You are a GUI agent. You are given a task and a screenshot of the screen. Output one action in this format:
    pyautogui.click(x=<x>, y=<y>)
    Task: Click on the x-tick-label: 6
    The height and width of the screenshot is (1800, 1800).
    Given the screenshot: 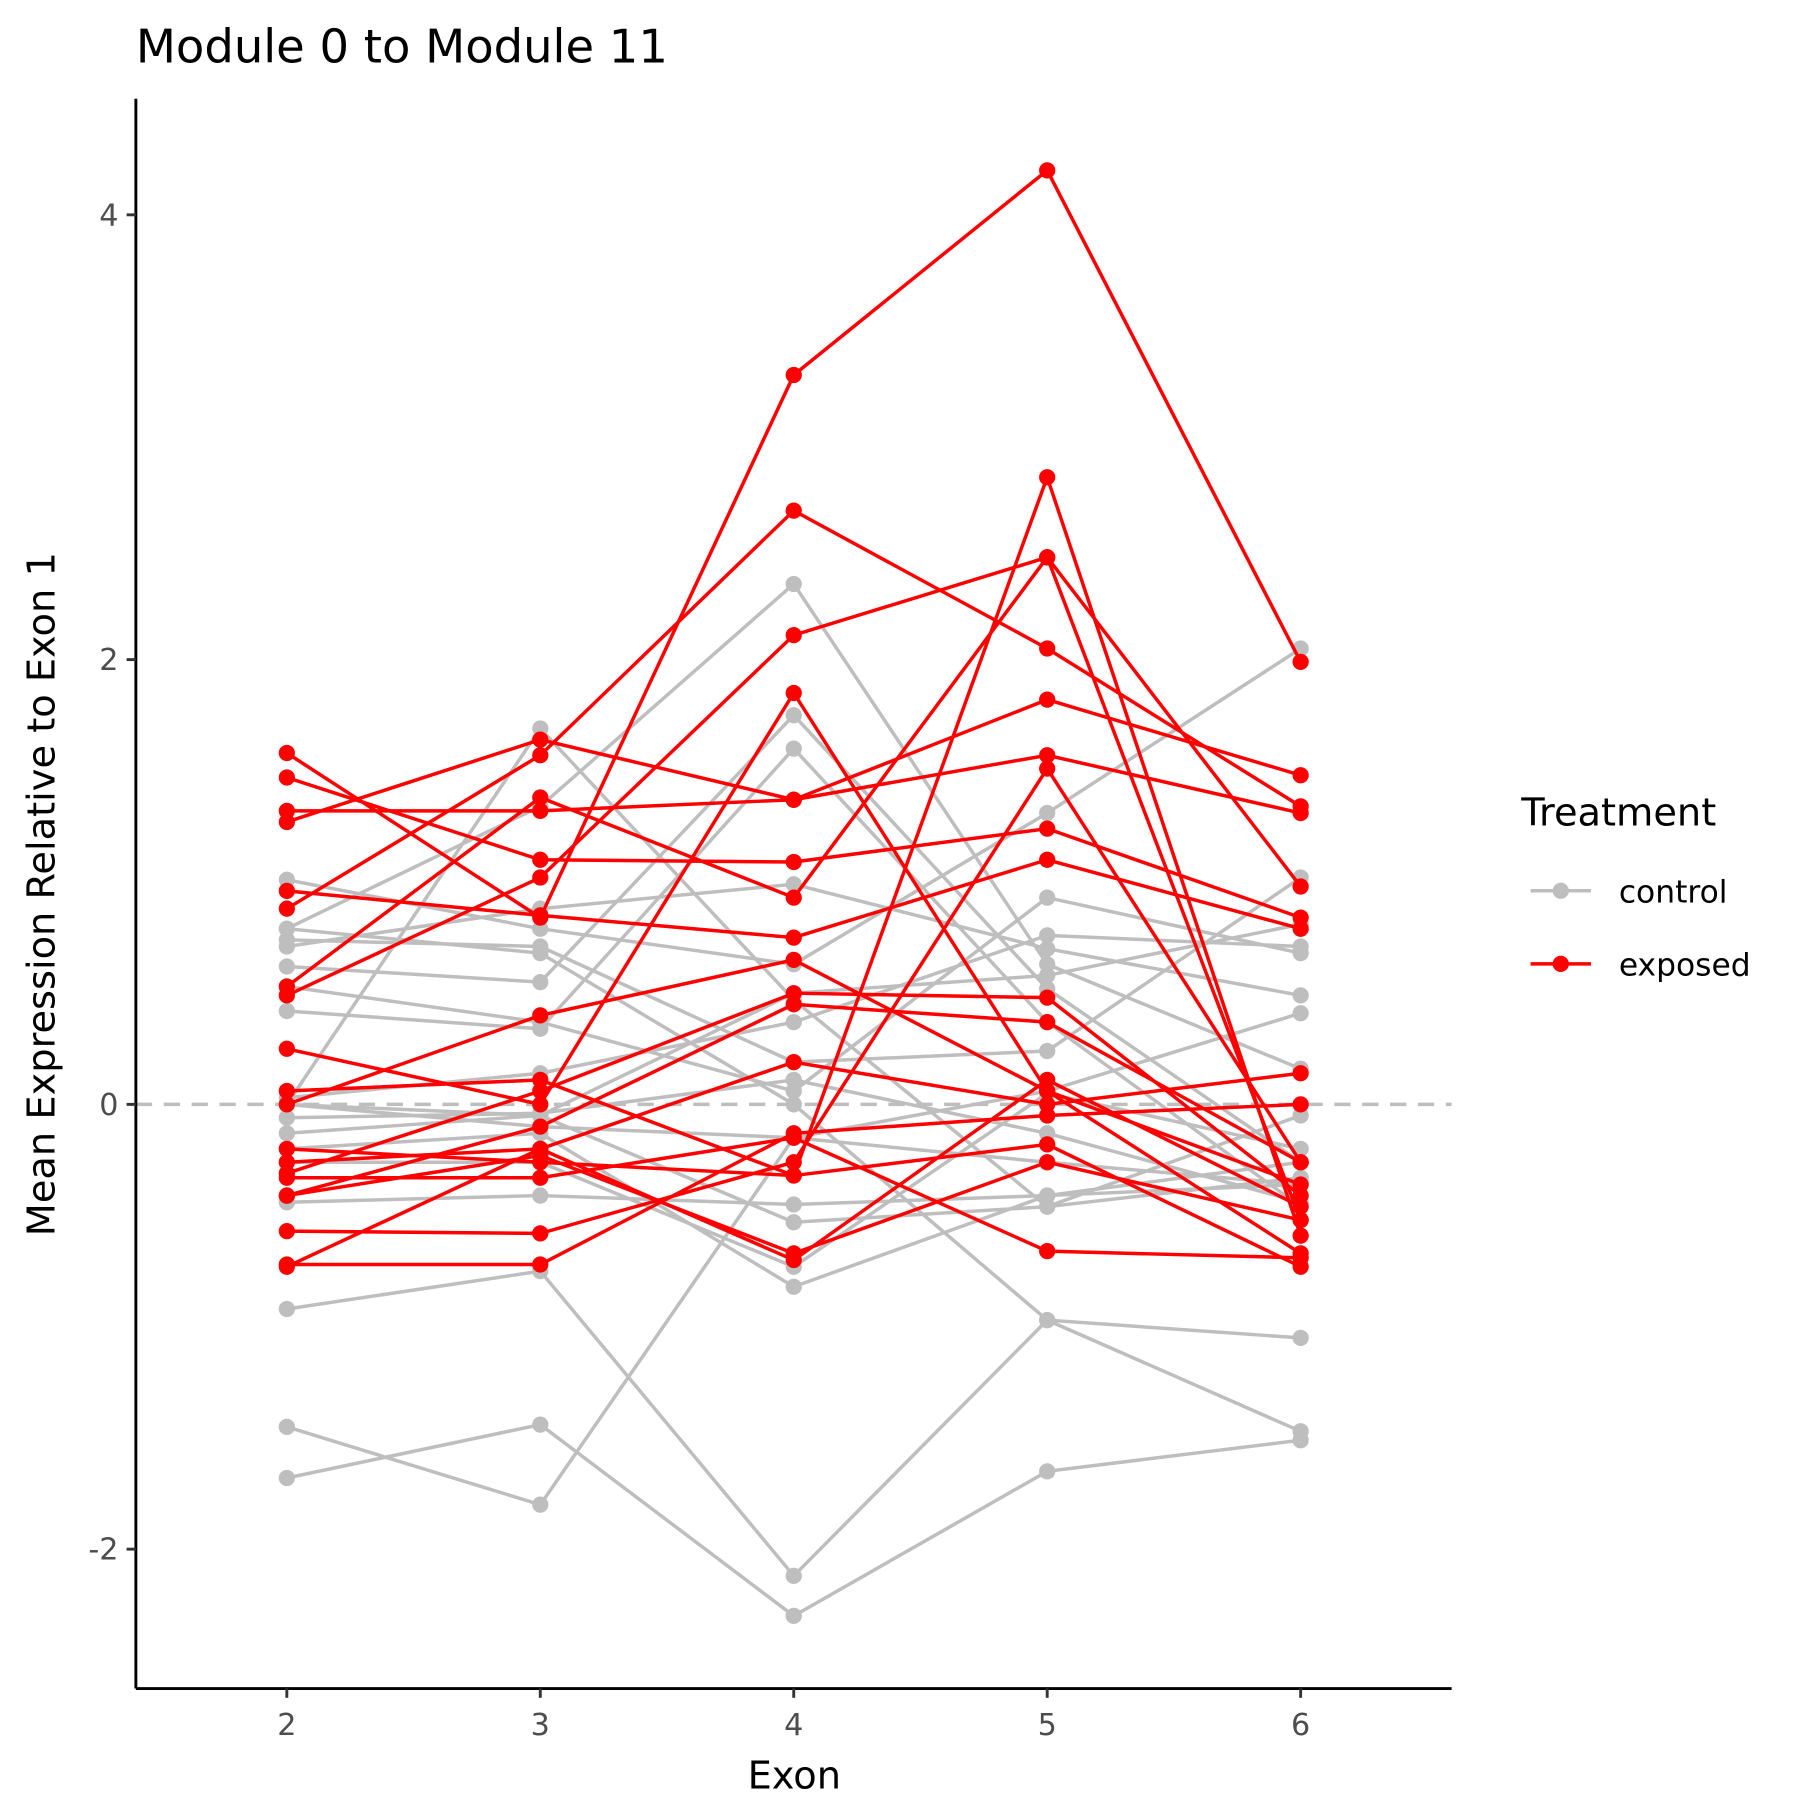 What is the action you would take?
    pyautogui.click(x=1300, y=1725)
    